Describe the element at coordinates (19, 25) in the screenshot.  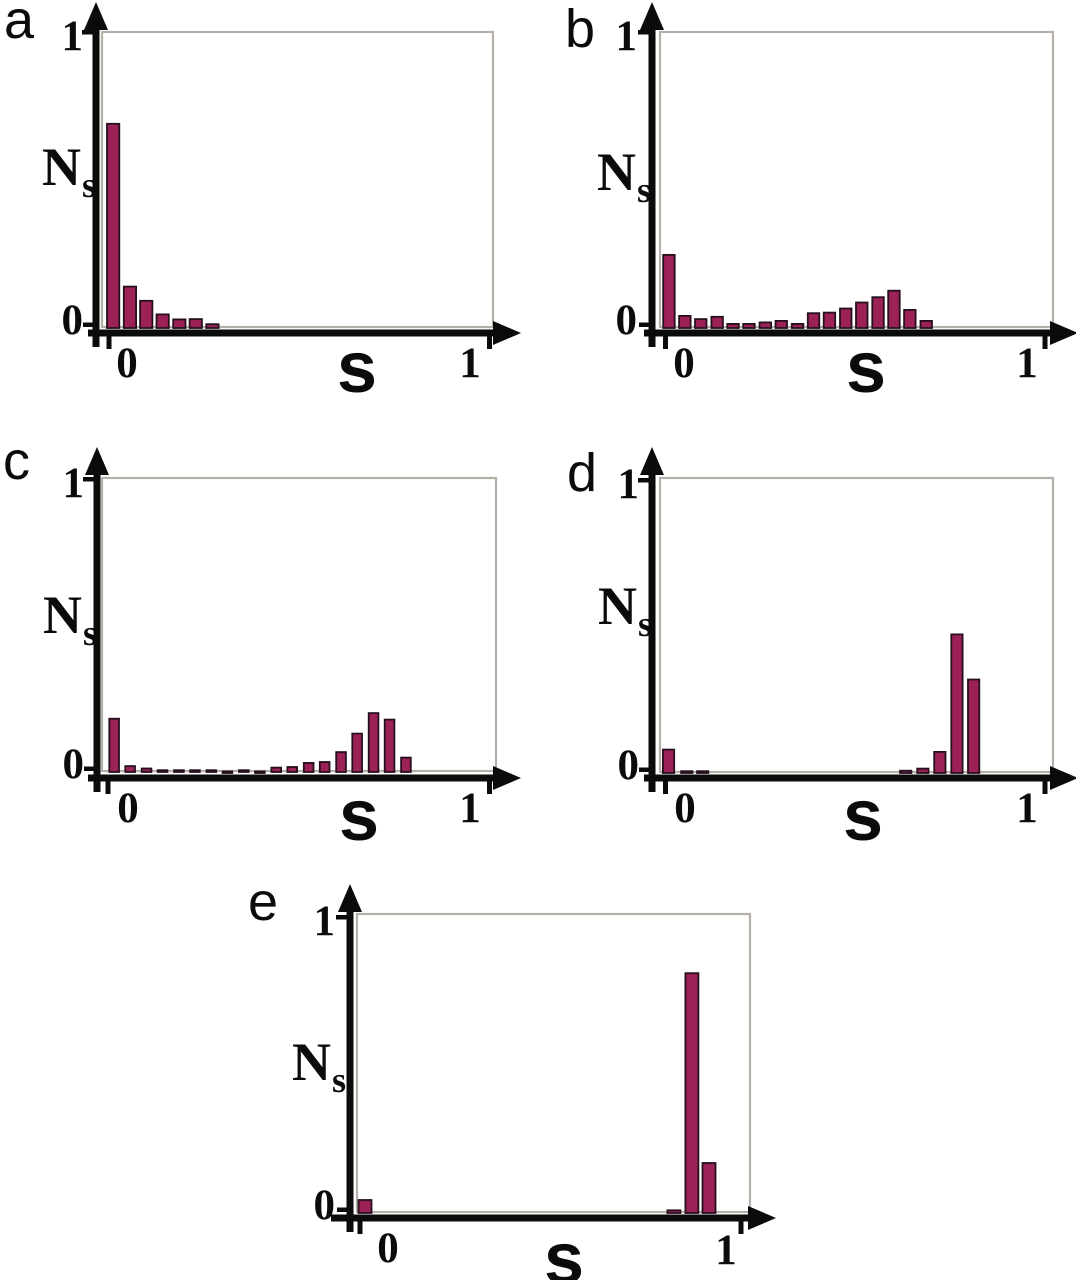
I see `panel-letter-a: a` at that location.